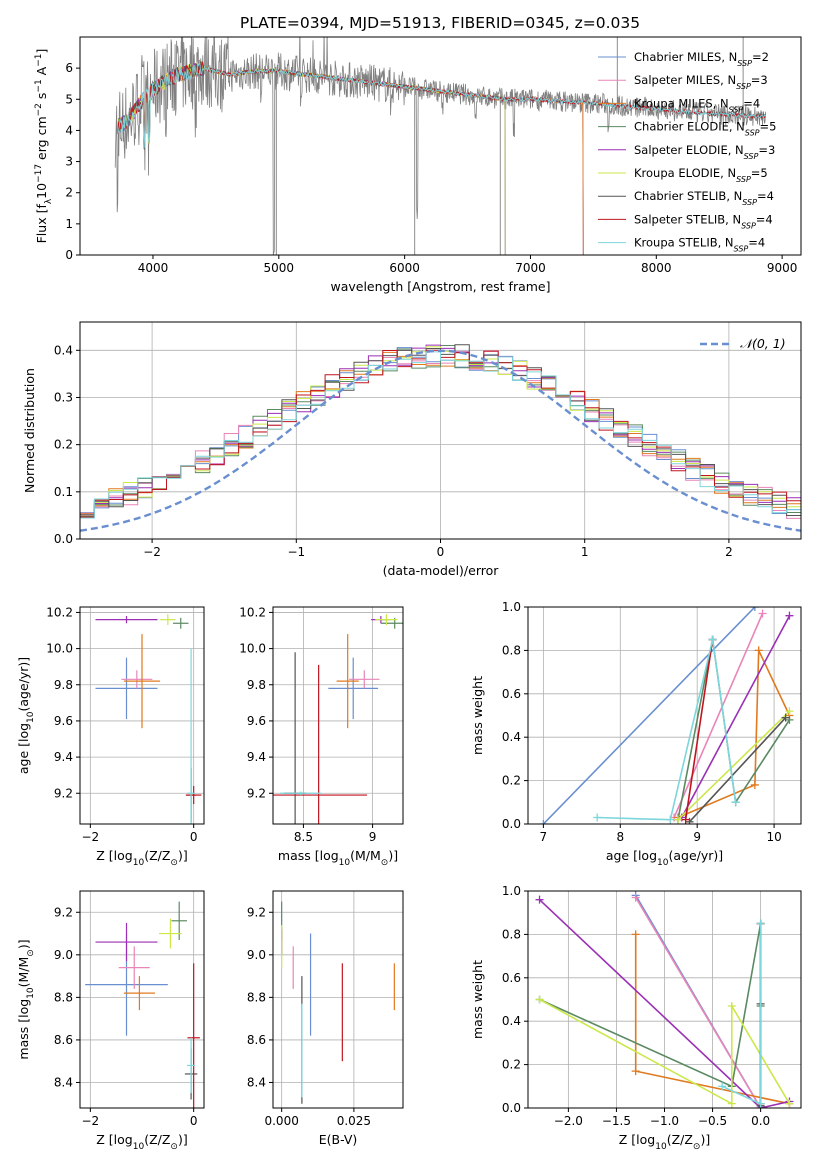  What do you see at coordinates (685, 80) in the screenshot?
I see `legend-name: Salpeter MILES, N` at bounding box center [685, 80].